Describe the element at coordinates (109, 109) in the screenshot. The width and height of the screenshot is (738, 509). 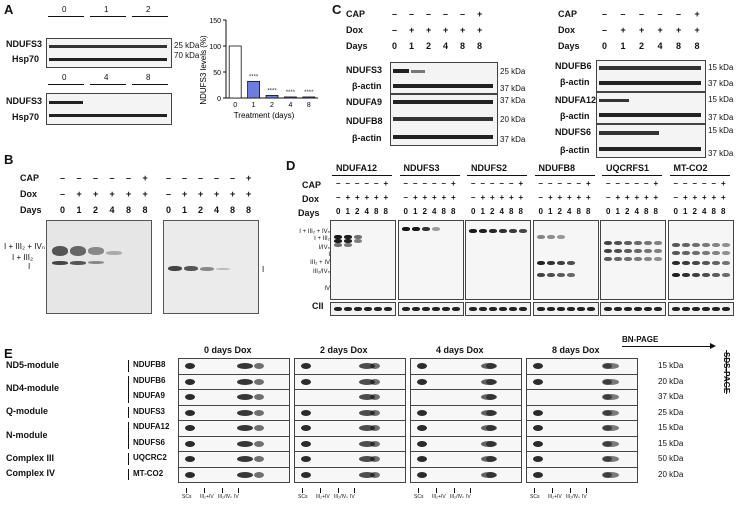
I see `western-blot-a2` at that location.